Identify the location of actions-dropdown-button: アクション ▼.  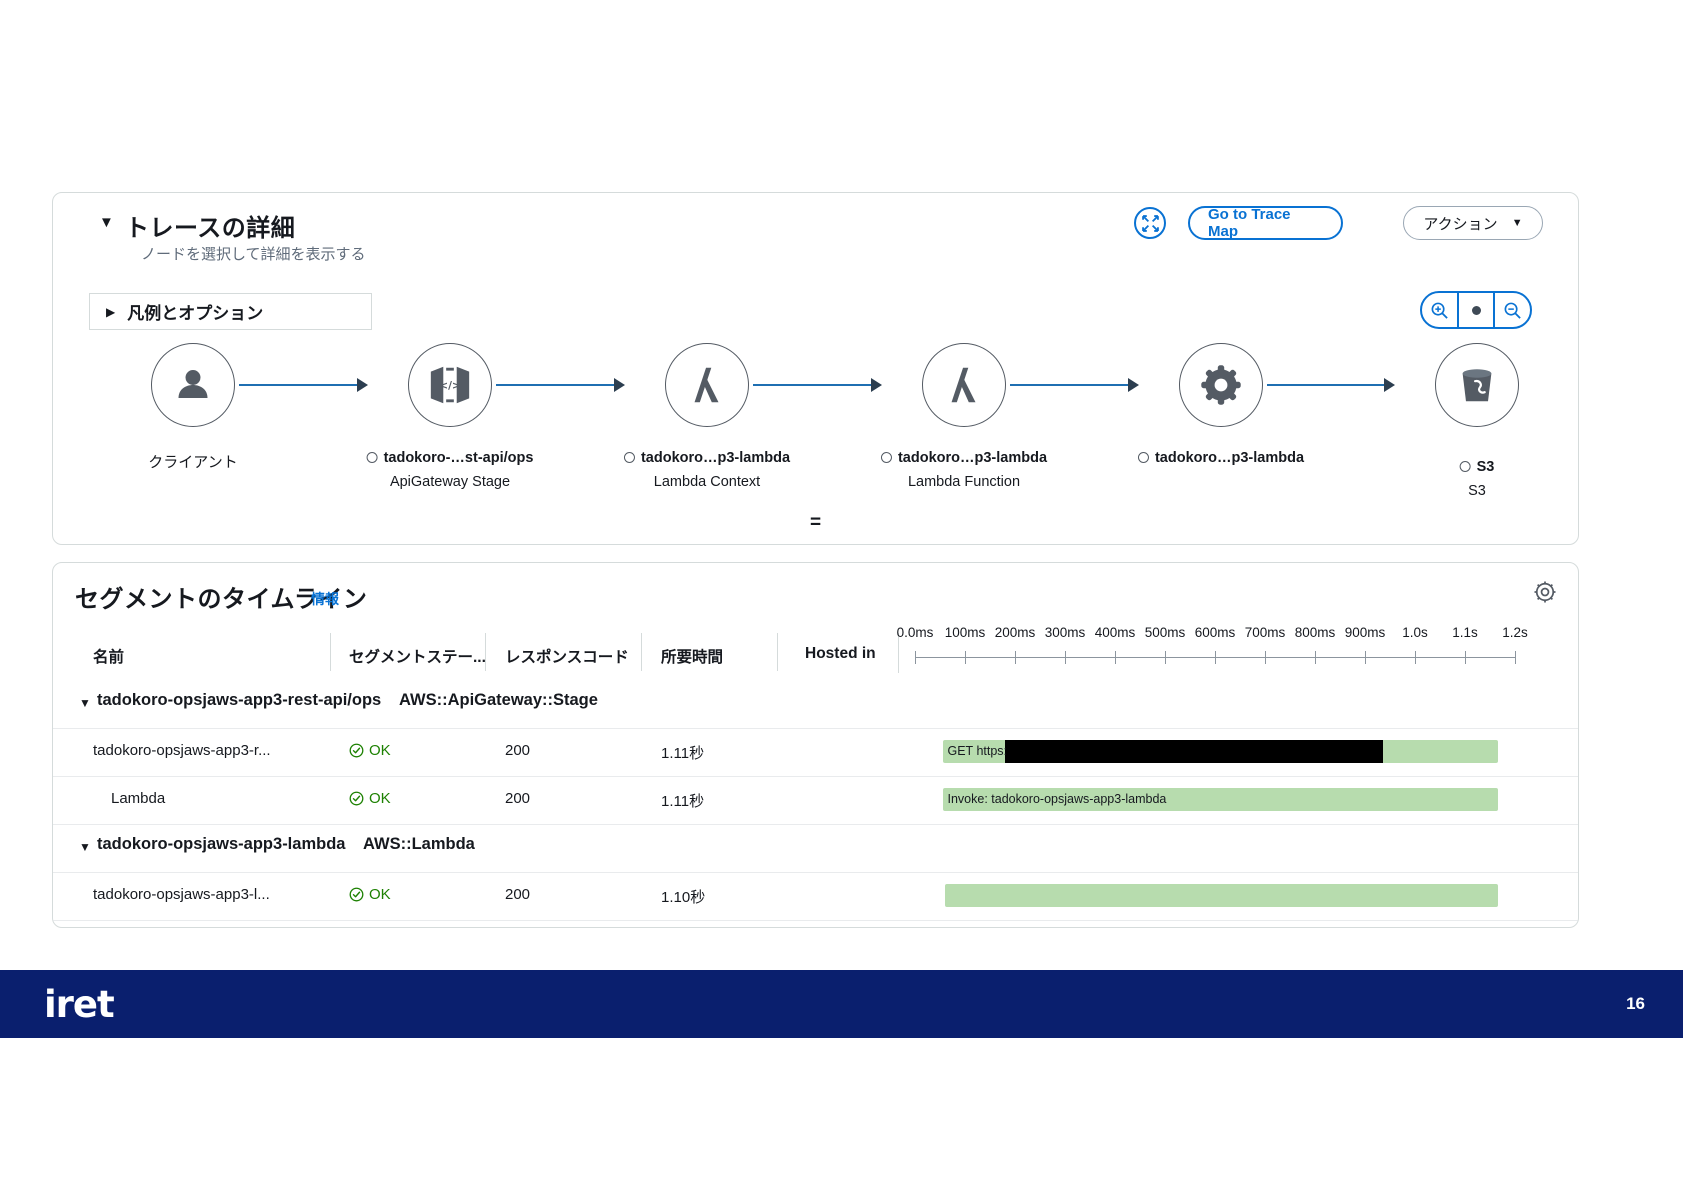
(1473, 223).